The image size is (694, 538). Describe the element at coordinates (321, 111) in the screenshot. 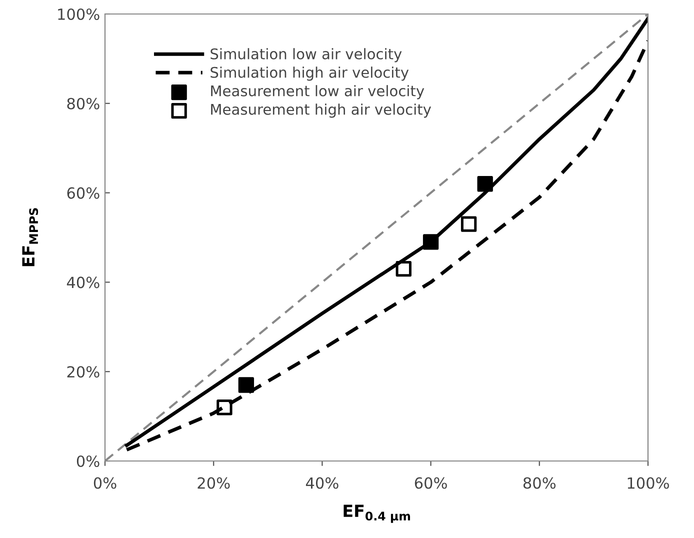

I see `legend-label: Measurement high air velocity` at that location.